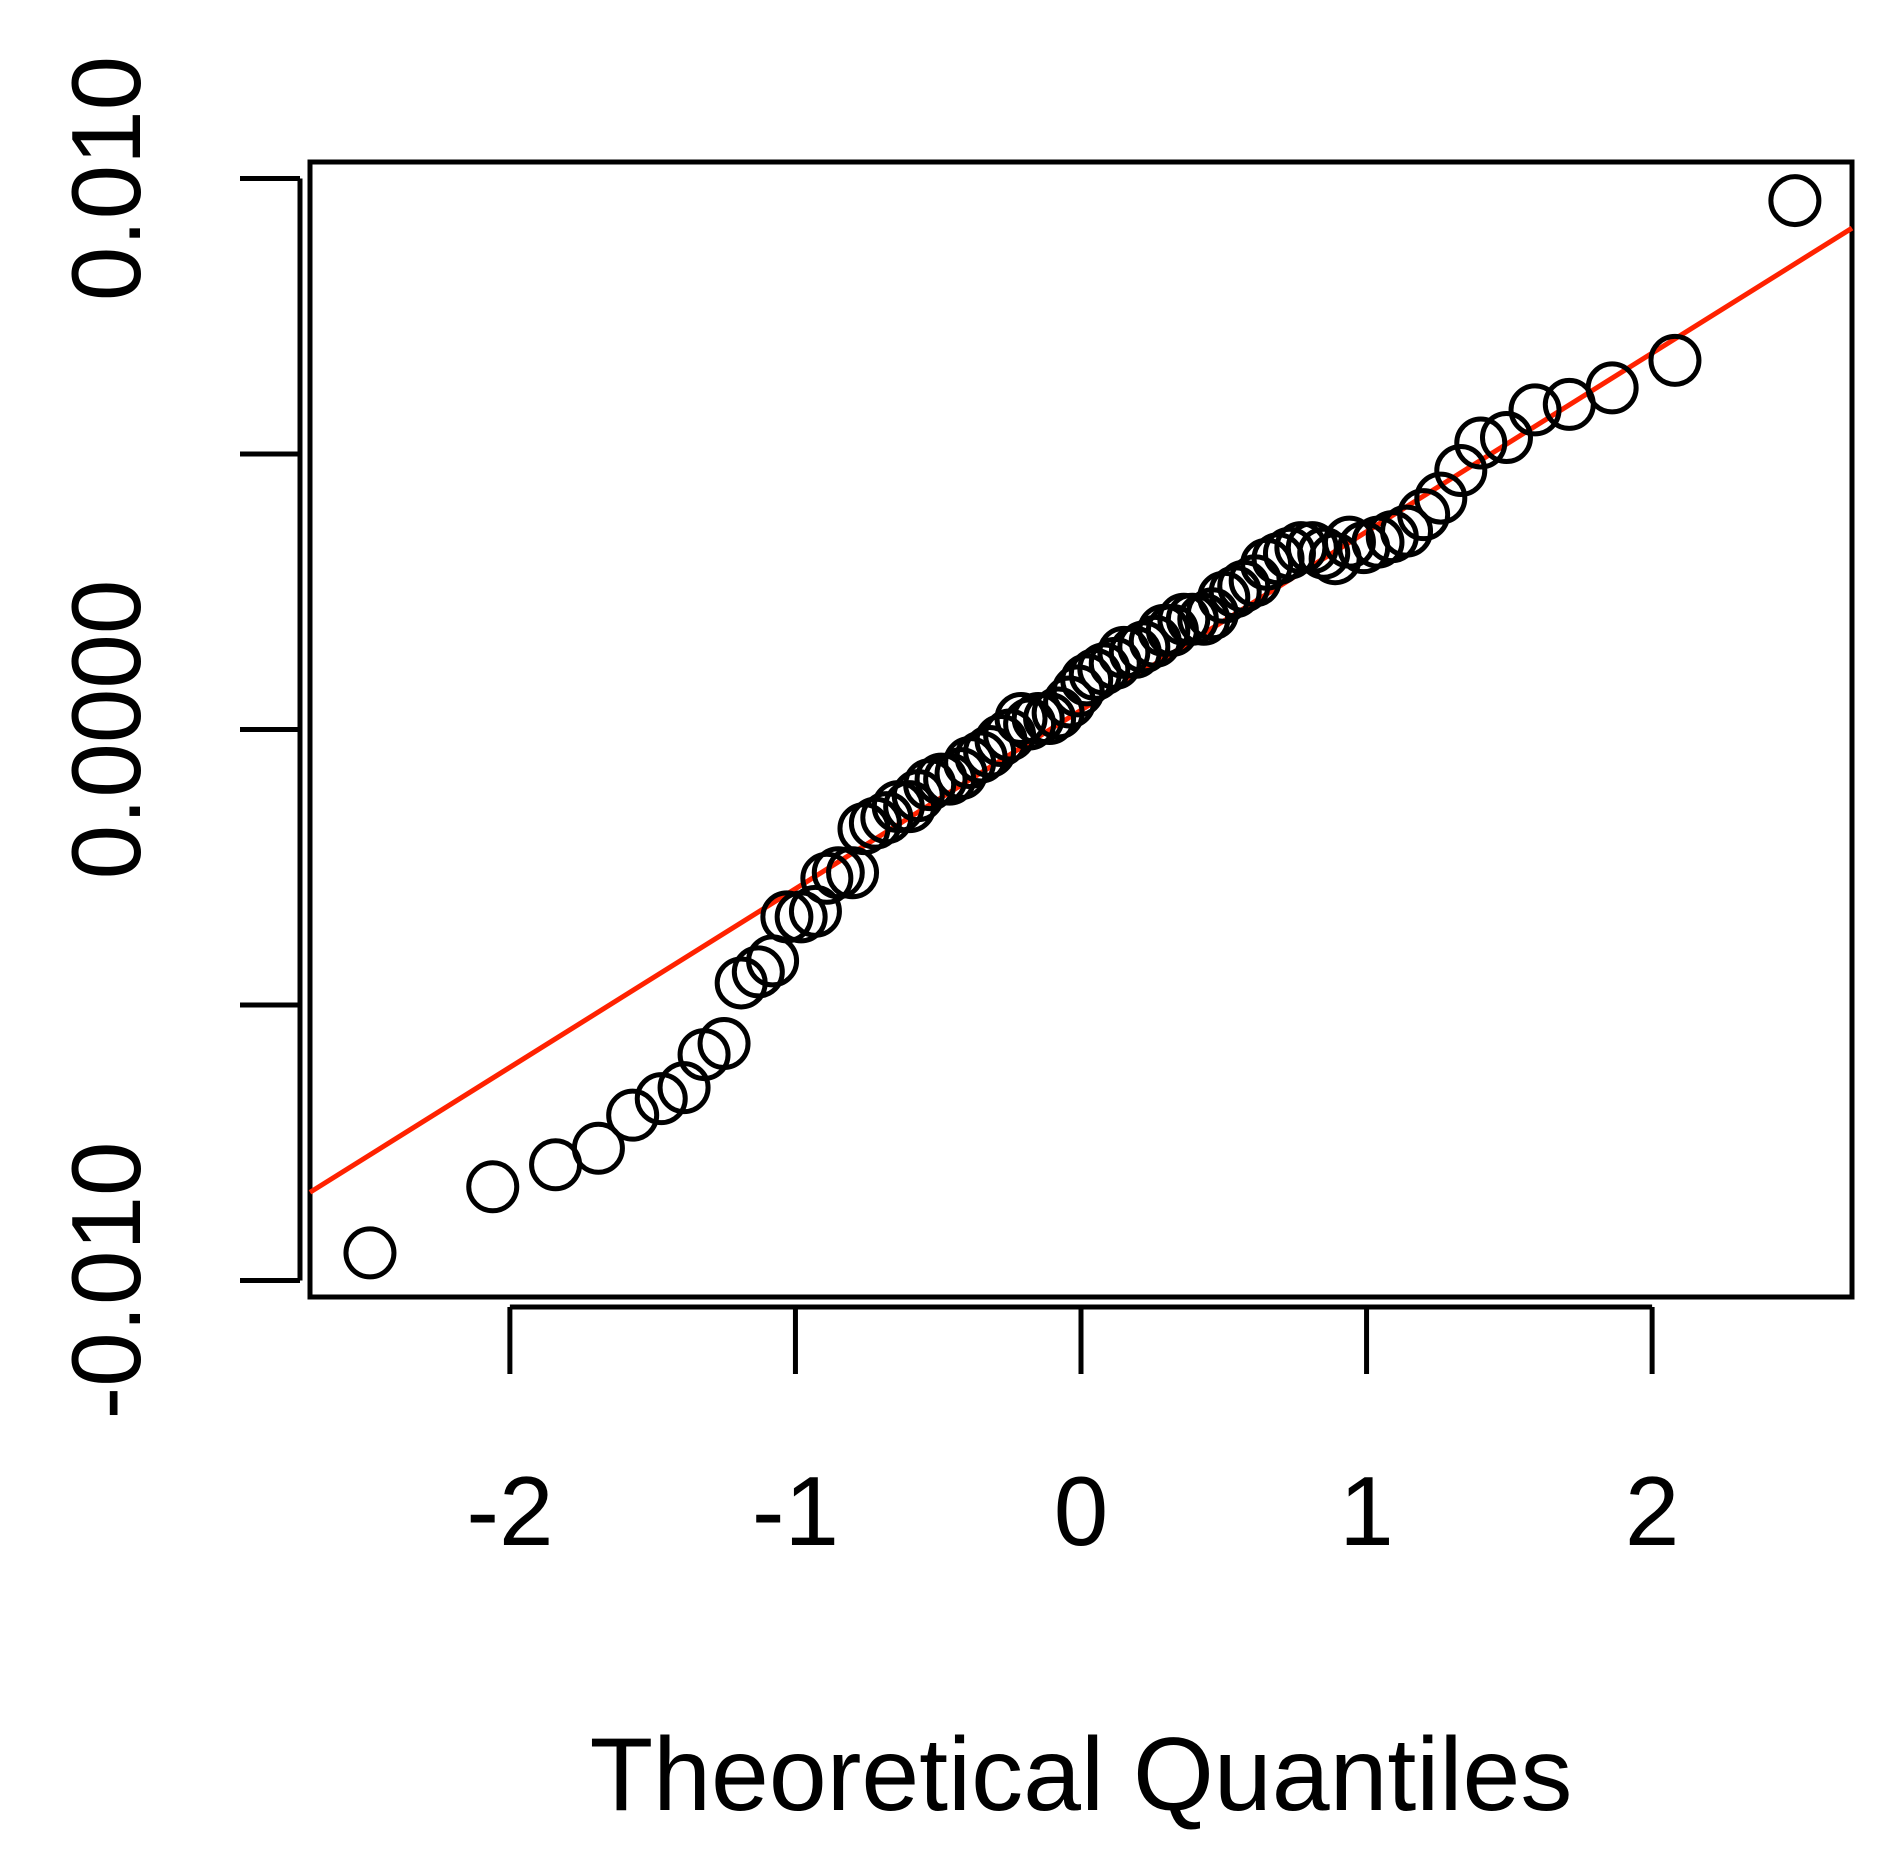 This screenshot has height=1857, width=1888. Describe the element at coordinates (106, 178) in the screenshot. I see `y-tick-label: 0.010` at that location.